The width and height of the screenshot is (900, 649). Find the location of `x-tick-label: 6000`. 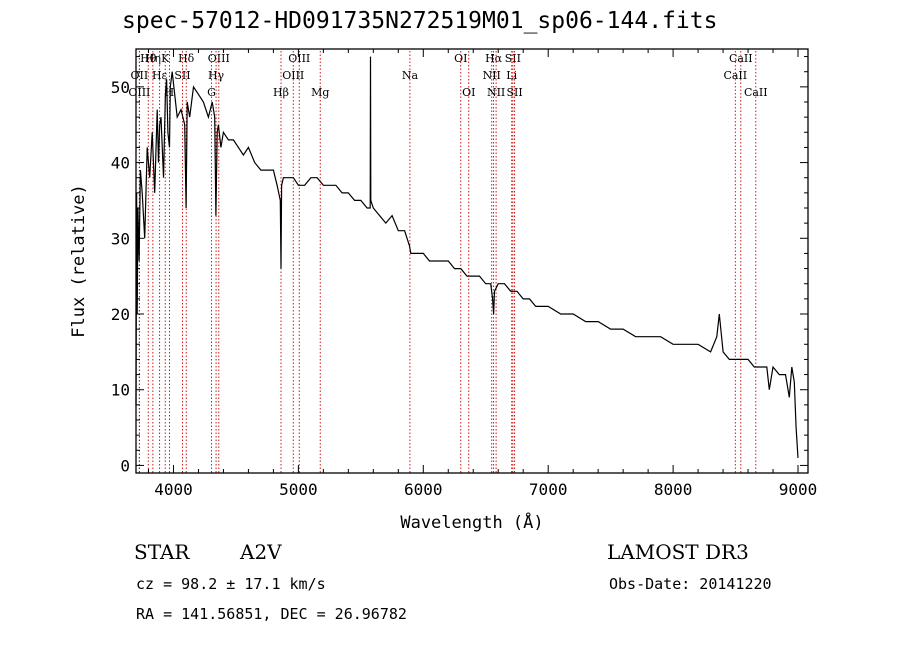

x-tick-label: 6000 is located at coordinates (423, 489).